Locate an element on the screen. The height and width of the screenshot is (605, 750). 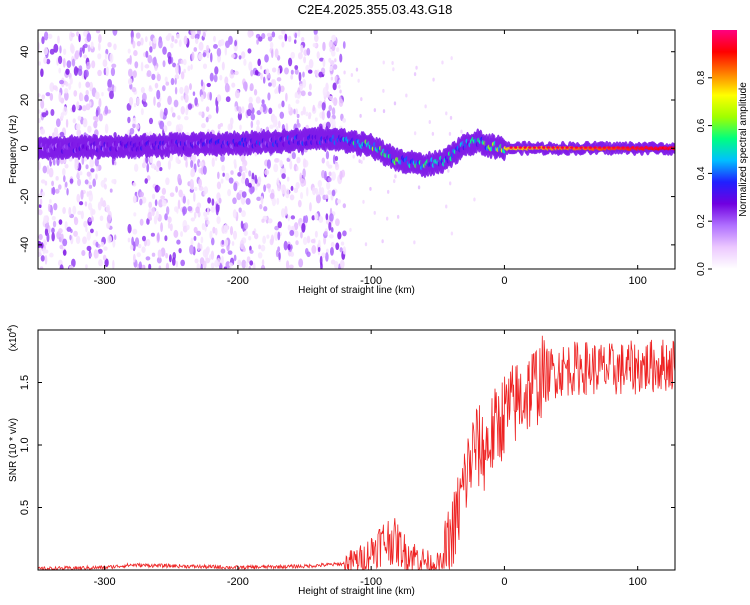
bottom-x-tick-label: -300 is located at coordinates (105, 582).